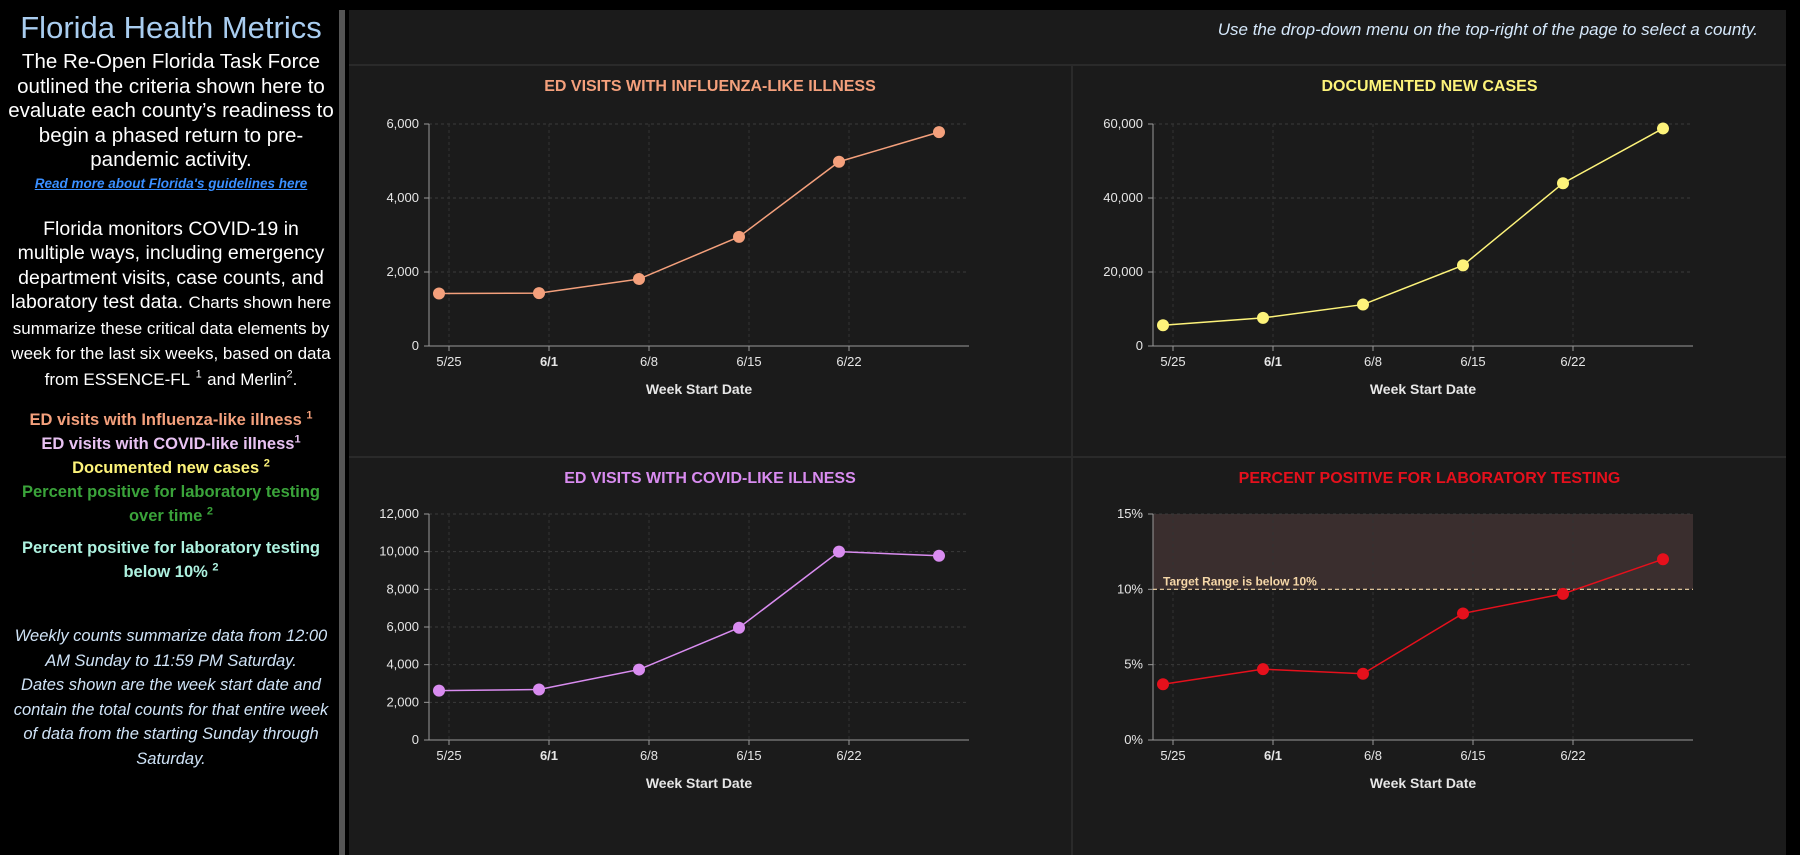 The height and width of the screenshot is (855, 1800). Describe the element at coordinates (171, 27) in the screenshot. I see `page-title: Florida Health Metrics` at that location.